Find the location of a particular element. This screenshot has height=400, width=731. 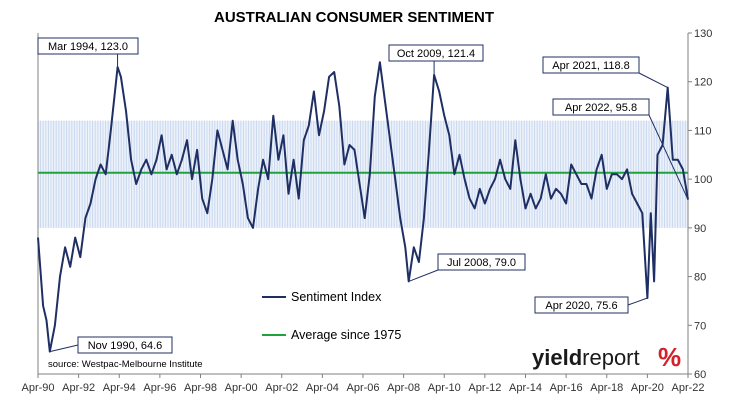

y-tick-label: 120 is located at coordinates (703, 83).